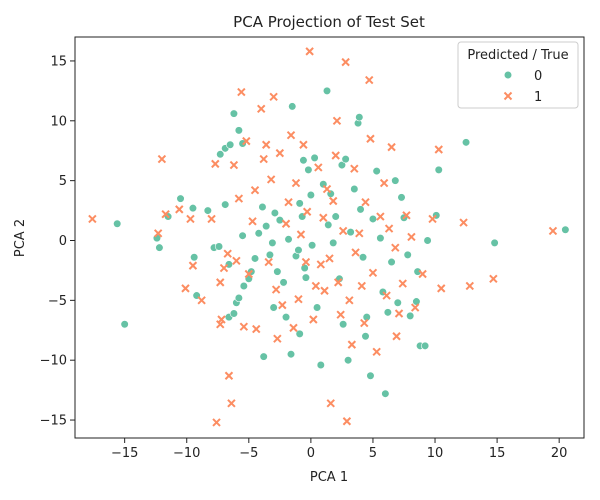  Describe the element at coordinates (186, 453) in the screenshot. I see `x-tick-label: −10` at that location.